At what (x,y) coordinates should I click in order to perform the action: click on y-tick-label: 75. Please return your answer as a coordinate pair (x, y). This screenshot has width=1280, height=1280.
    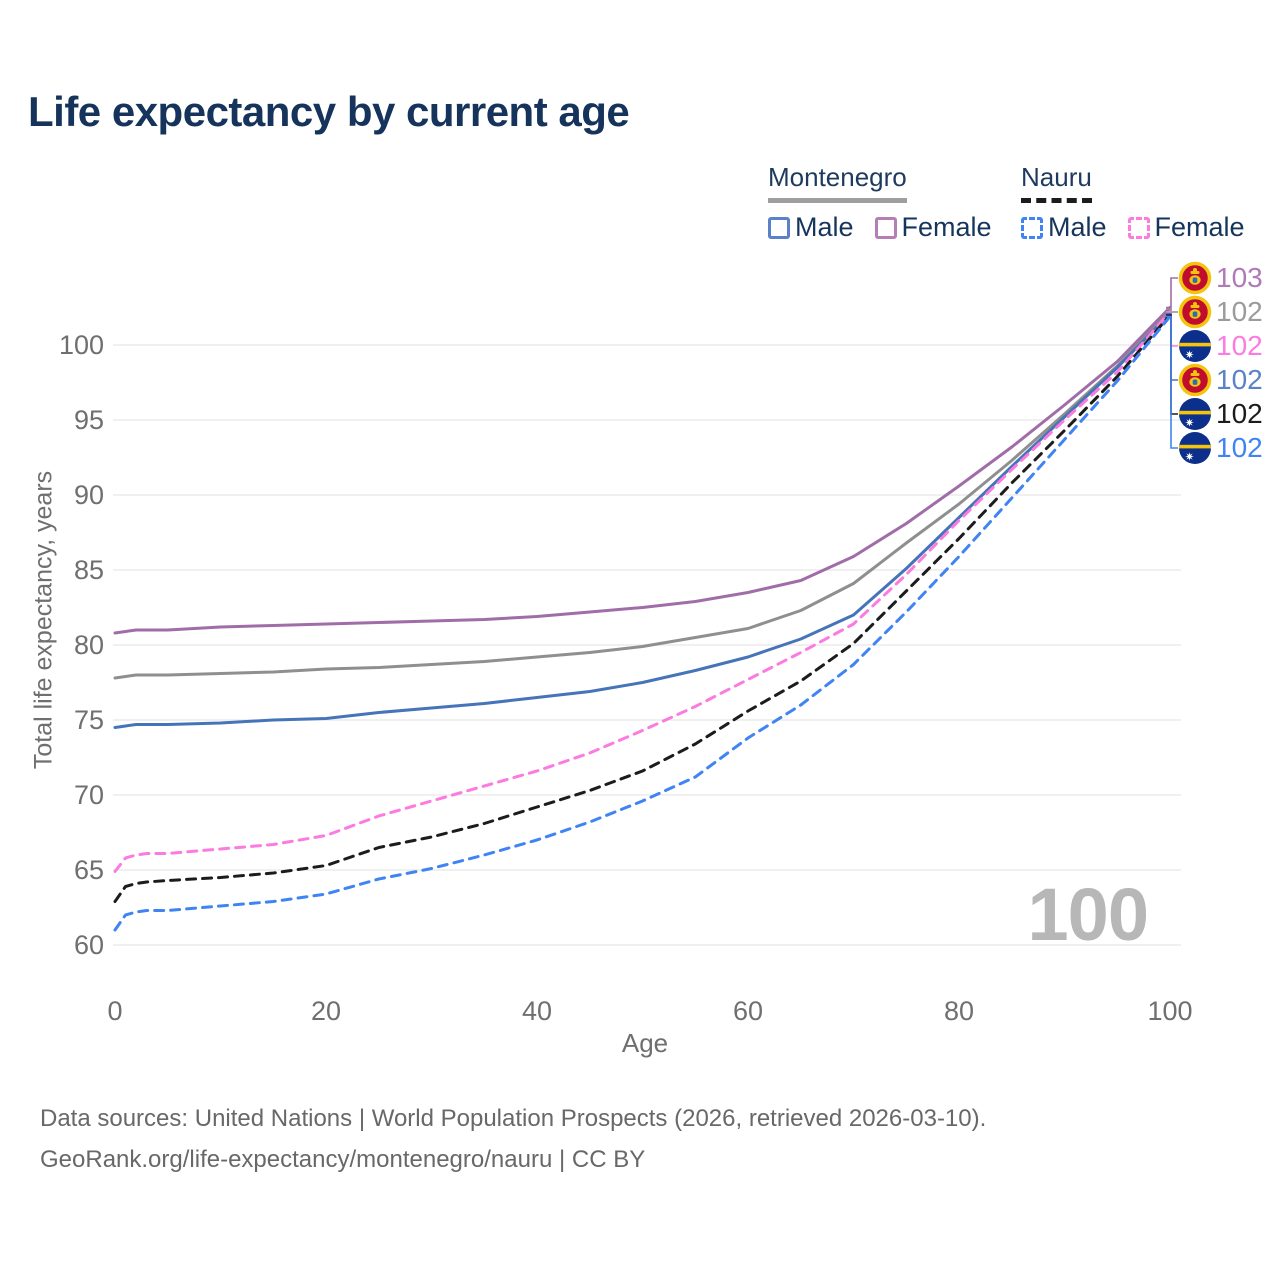
    Looking at the image, I should click on (88, 720).